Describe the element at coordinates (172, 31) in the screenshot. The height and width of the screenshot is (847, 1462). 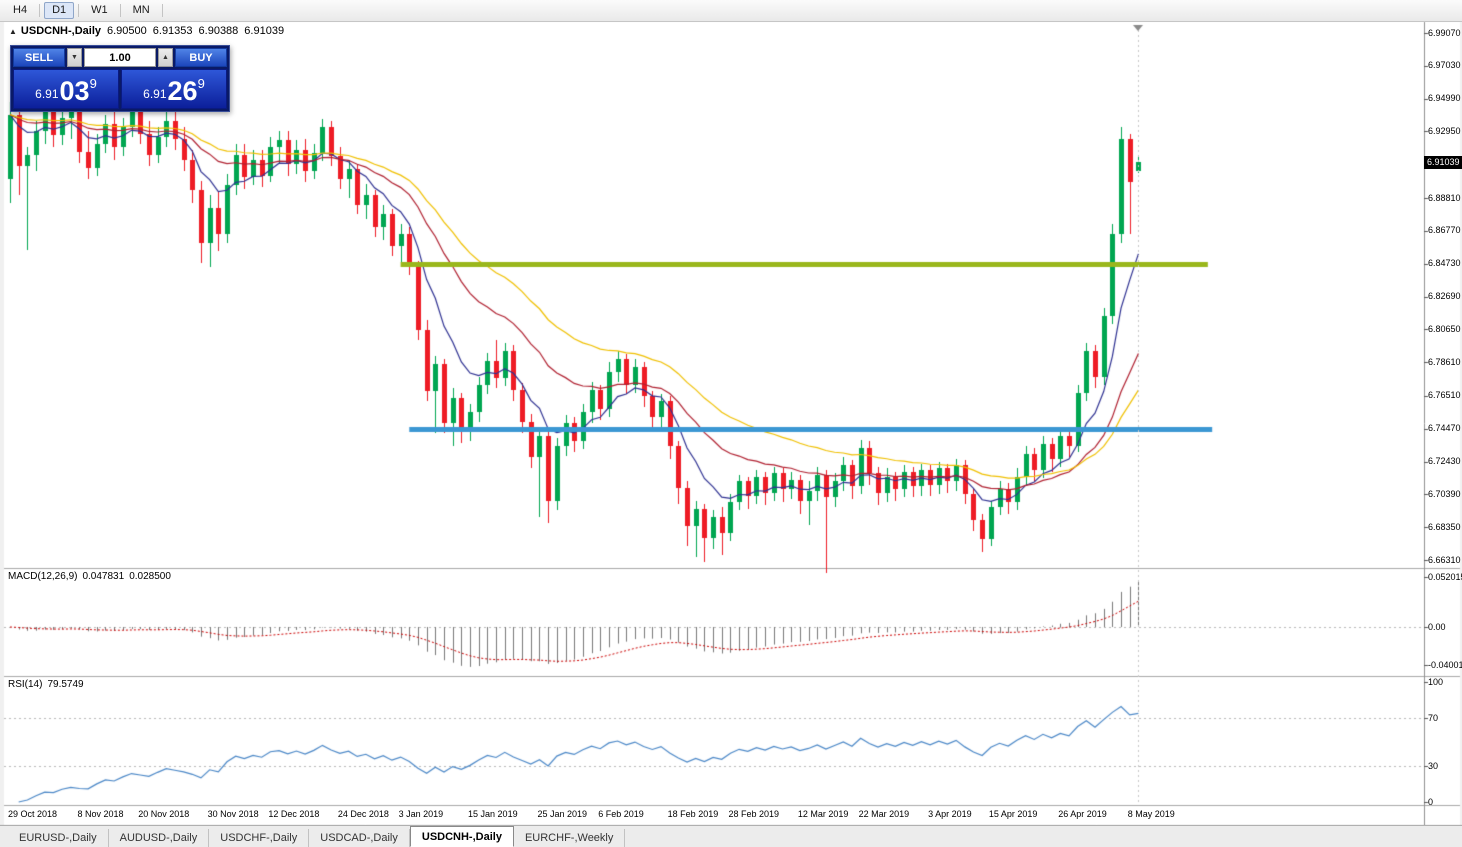
I see `ohlc-high: 6.91353` at that location.